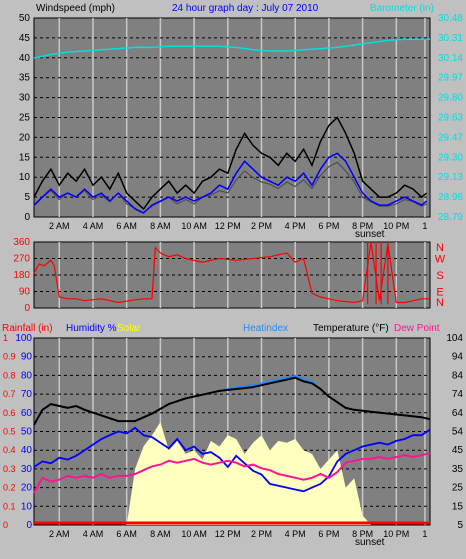  Describe the element at coordinates (27, 432) in the screenshot. I see `humidity-ytick-5: 50` at that location.